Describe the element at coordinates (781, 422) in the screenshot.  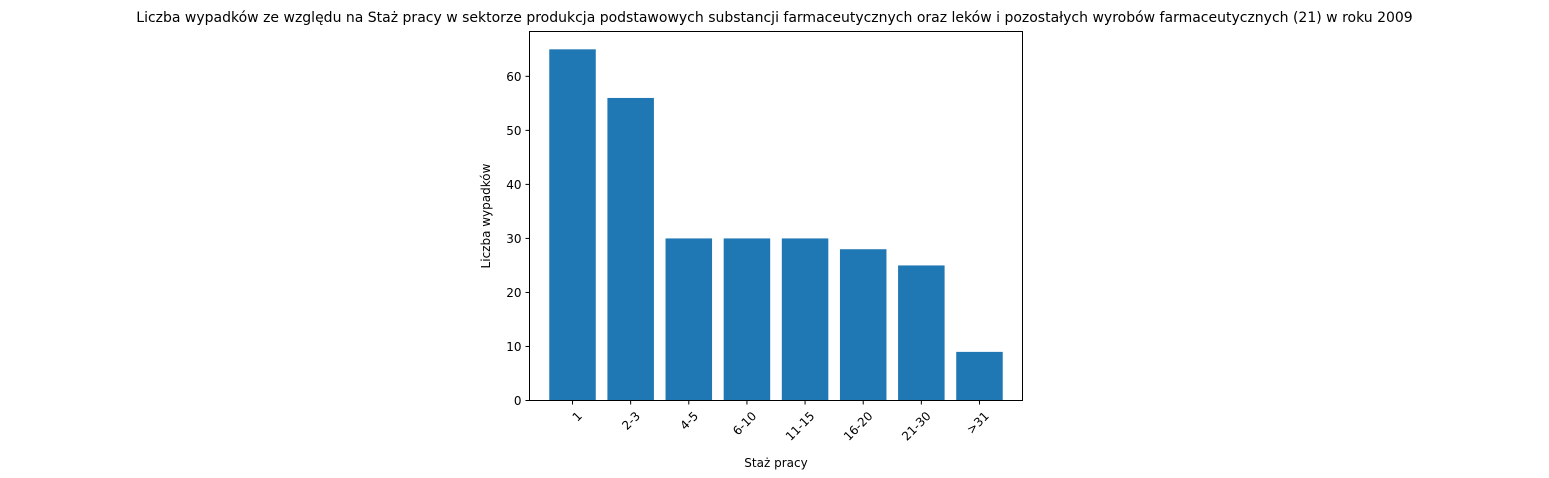
I see `x-axis-ticks: 1 2-3 4-5 6-10 11-15 16-20 21-30 >31` at that location.